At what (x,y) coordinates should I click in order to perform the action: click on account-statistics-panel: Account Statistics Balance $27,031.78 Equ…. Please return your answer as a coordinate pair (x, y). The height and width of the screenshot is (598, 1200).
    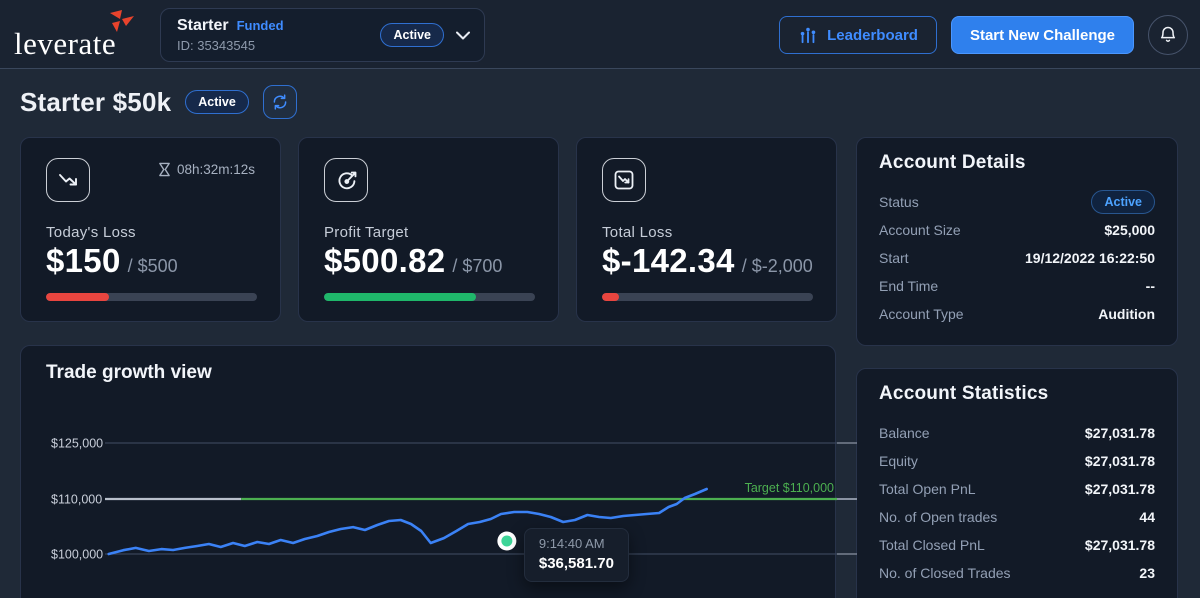
    Looking at the image, I should click on (1017, 483).